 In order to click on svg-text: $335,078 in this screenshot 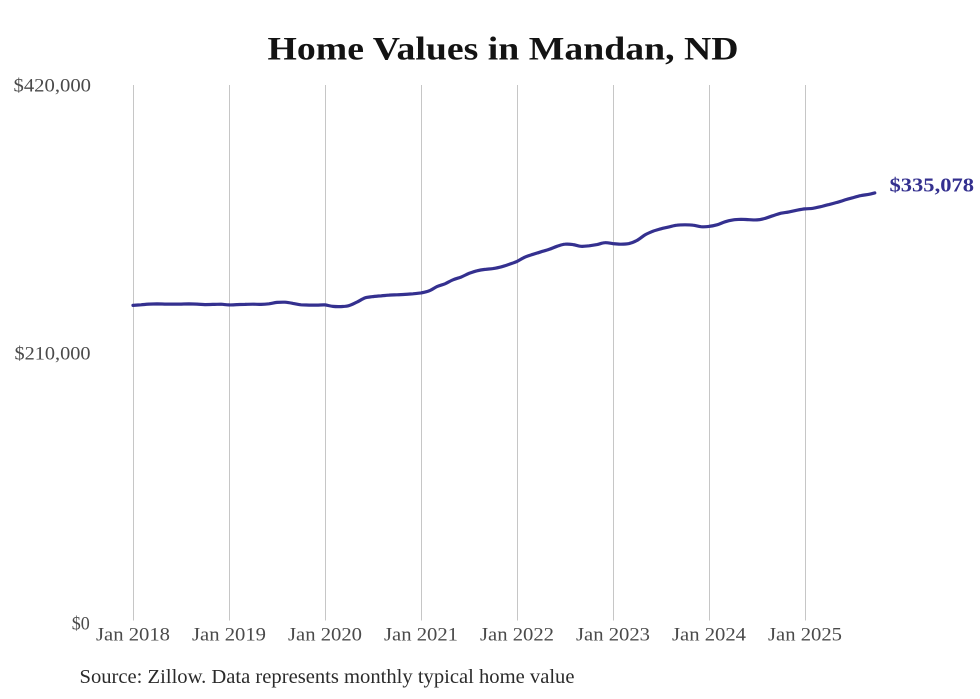, I will do `click(932, 186)`.